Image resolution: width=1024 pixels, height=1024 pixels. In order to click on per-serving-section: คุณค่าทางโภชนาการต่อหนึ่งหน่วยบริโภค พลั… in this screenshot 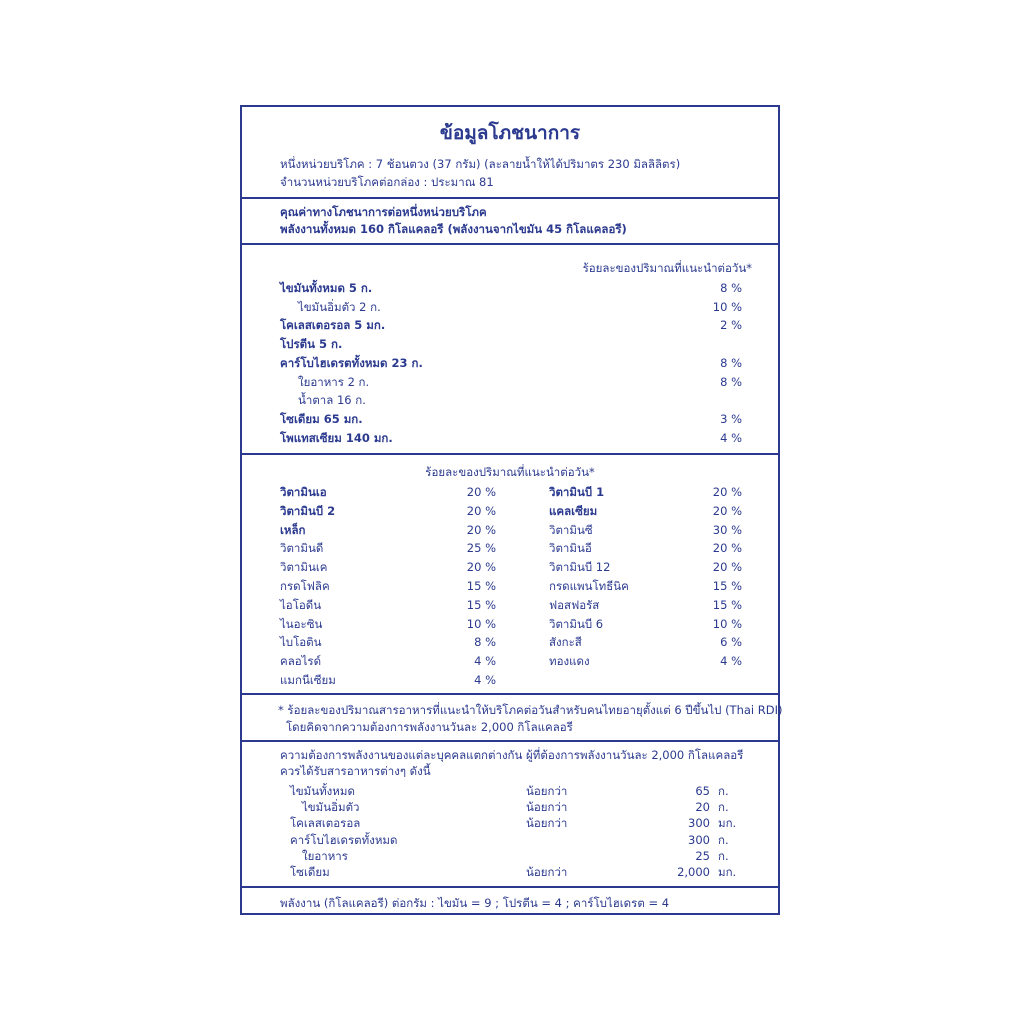, I will do `click(510, 222)`.